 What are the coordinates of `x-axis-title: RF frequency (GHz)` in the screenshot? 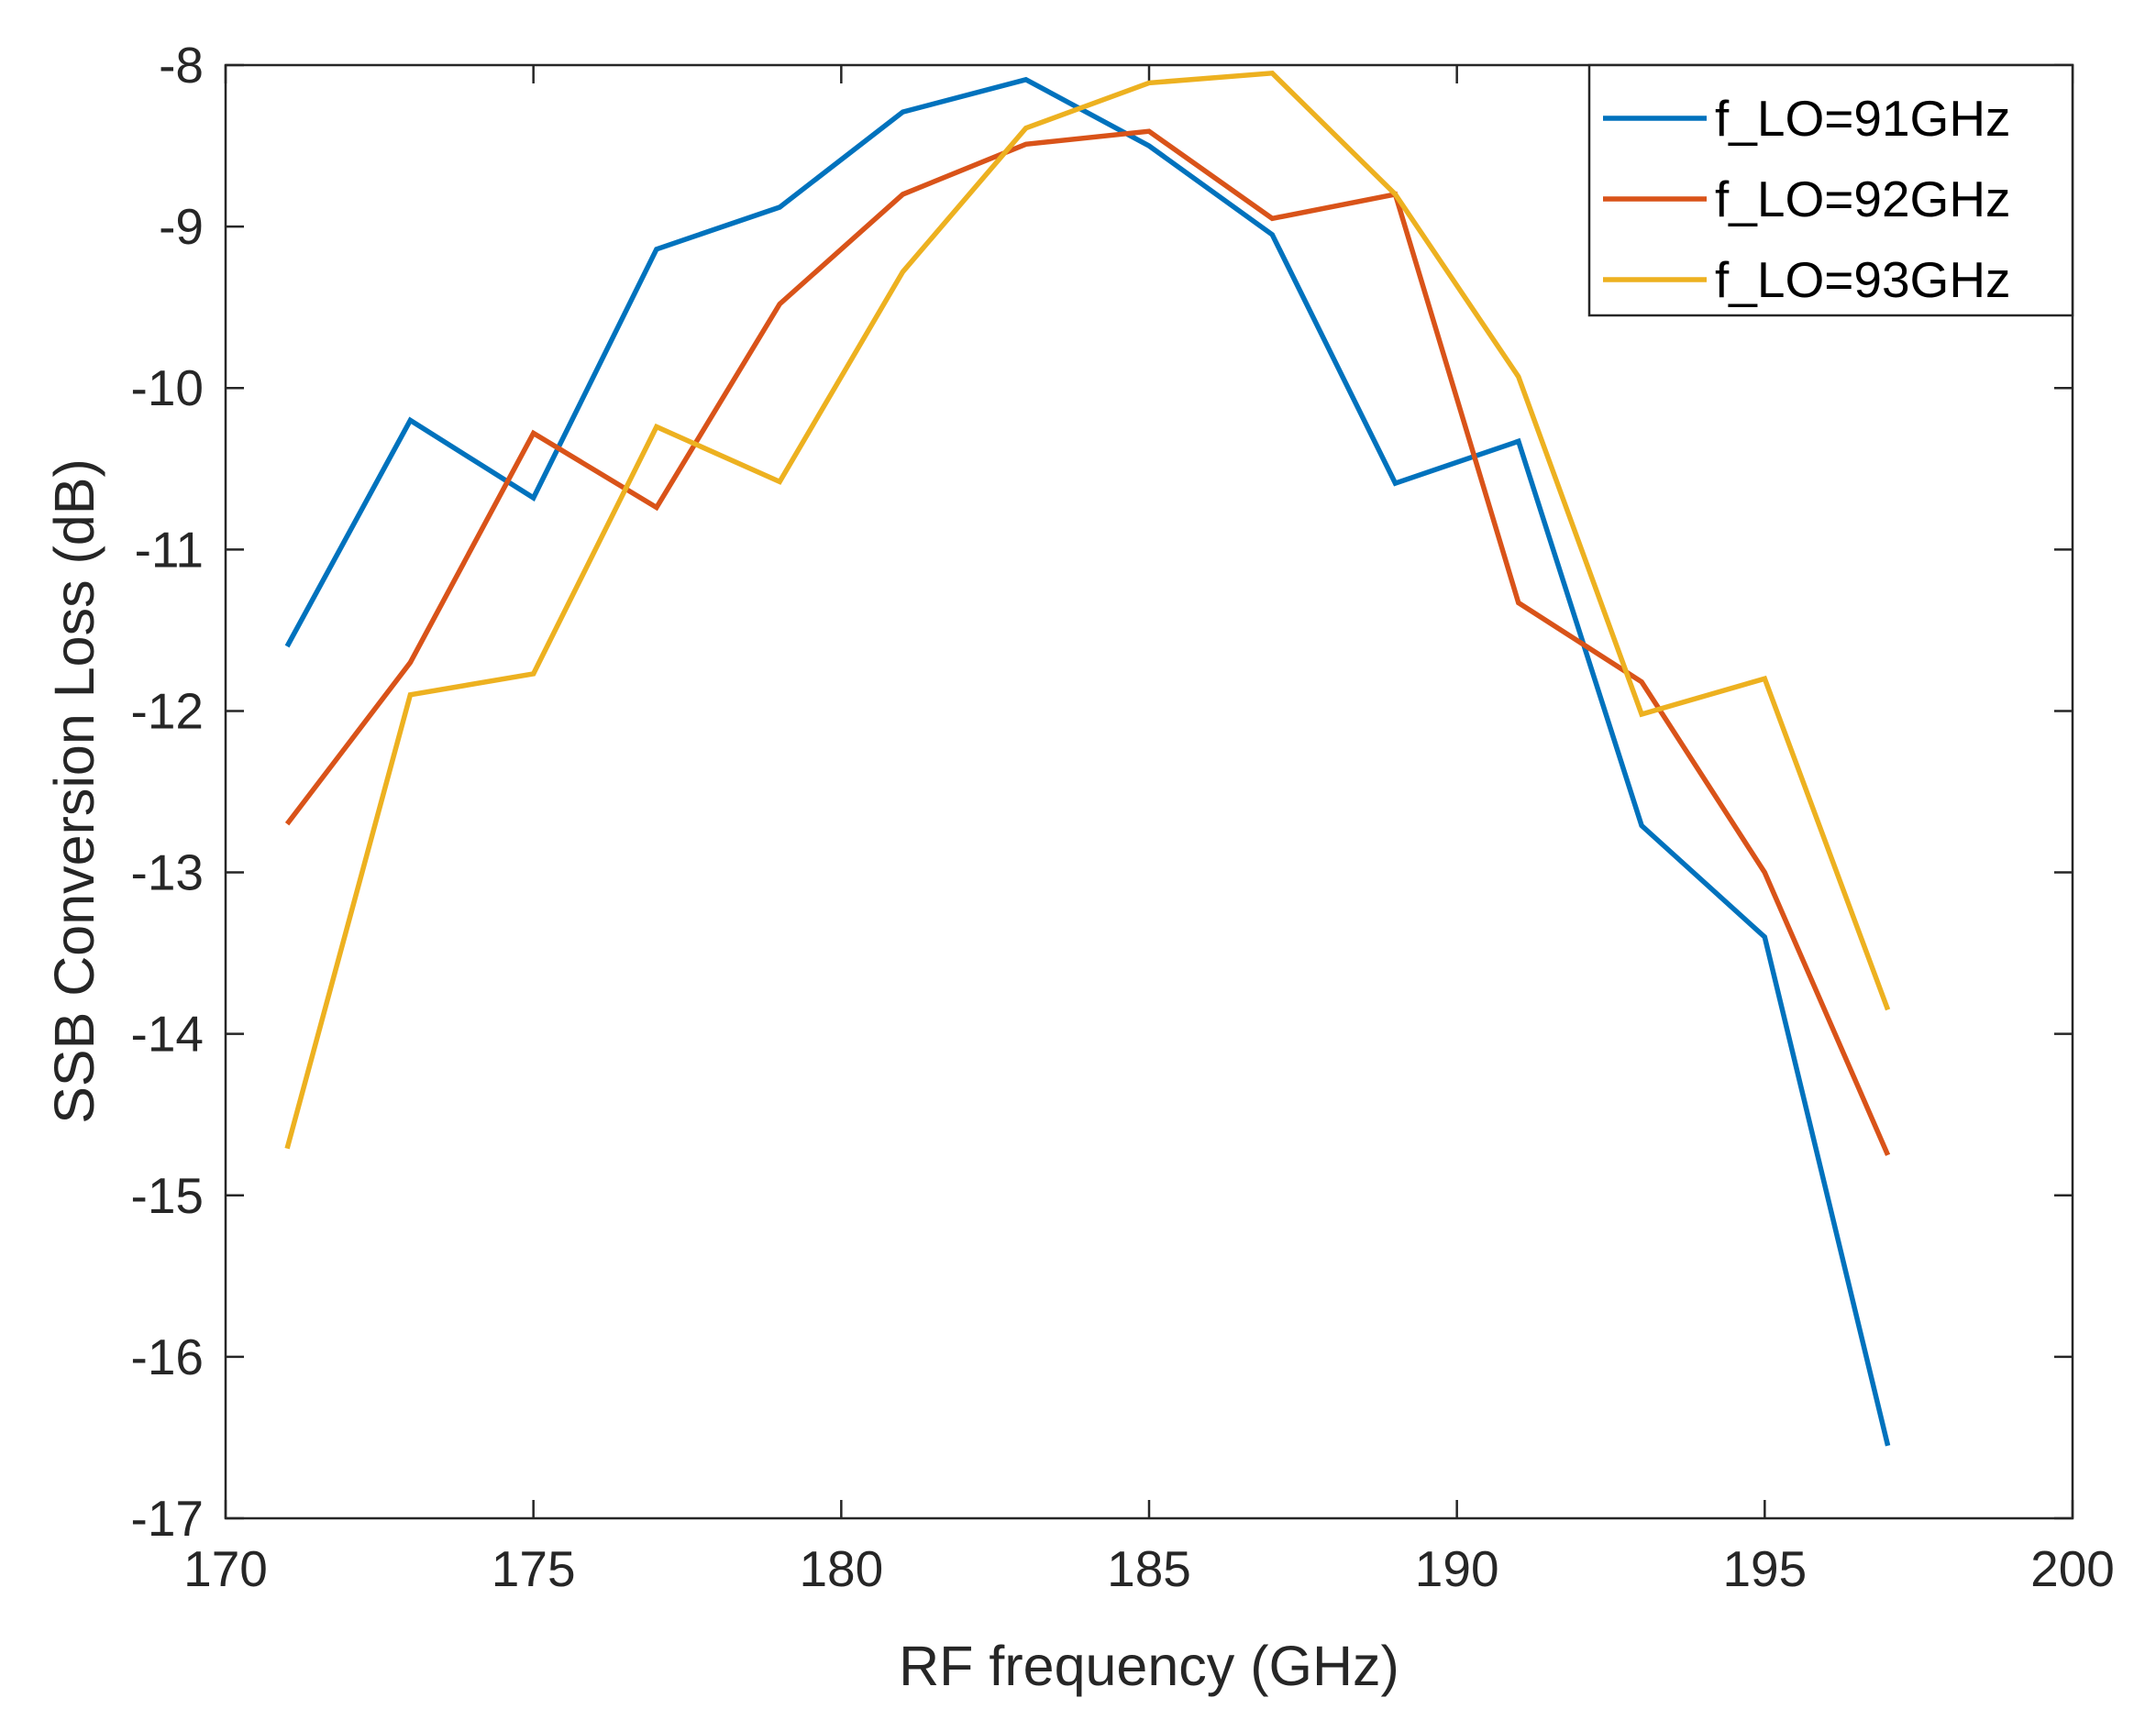 It's located at (1149, 1666).